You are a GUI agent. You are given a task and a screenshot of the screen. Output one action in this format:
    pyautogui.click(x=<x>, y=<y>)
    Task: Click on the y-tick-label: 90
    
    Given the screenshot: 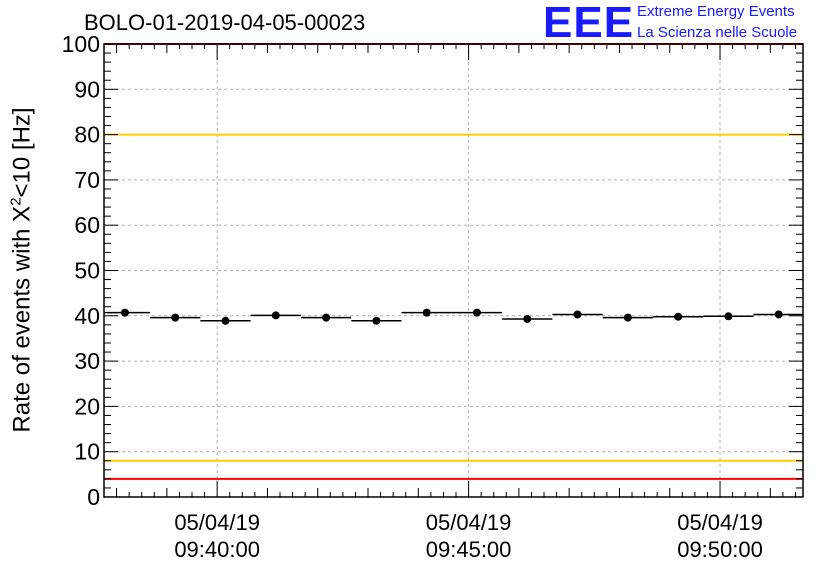 What is the action you would take?
    pyautogui.click(x=87, y=89)
    